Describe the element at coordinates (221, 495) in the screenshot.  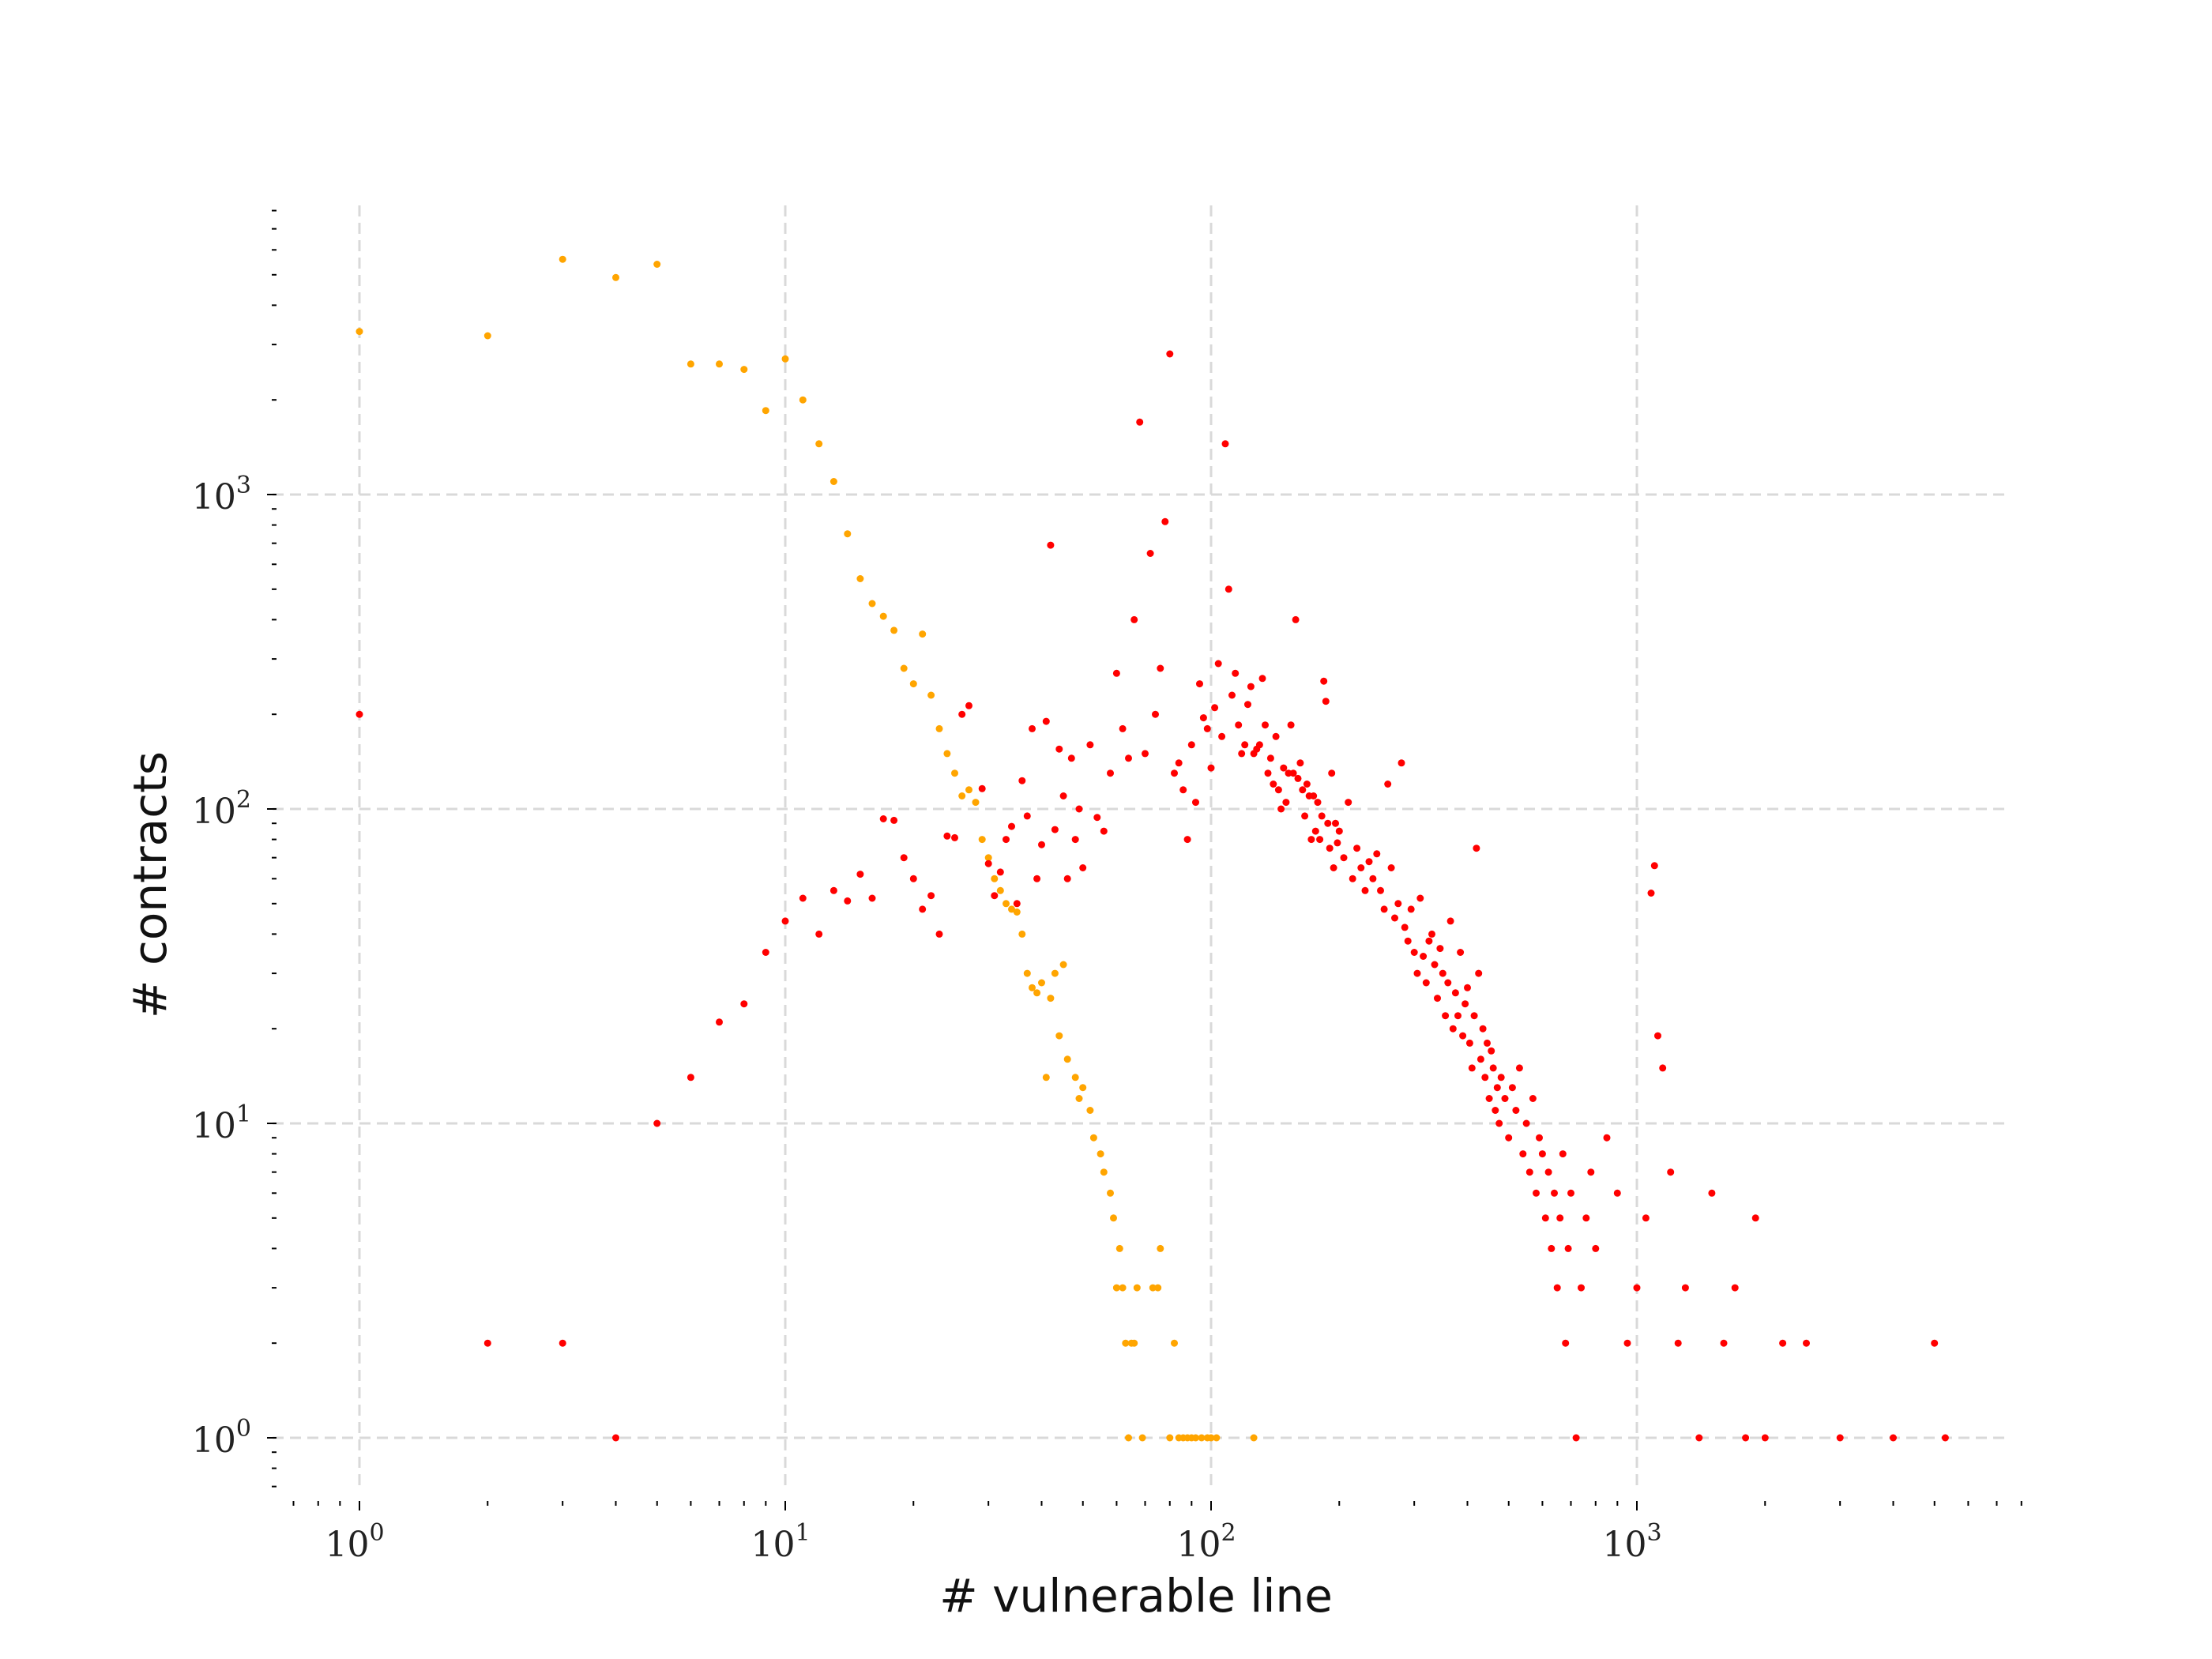
I see `y-tick-label: 10³` at that location.